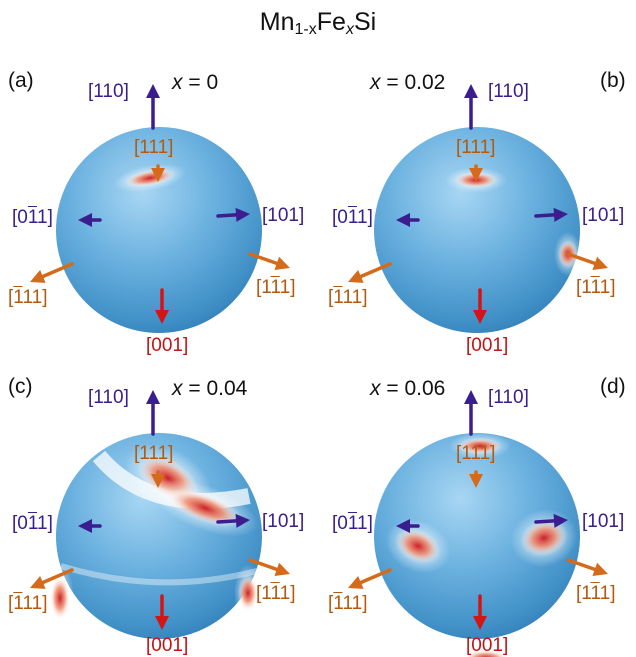 Image resolution: width=636 pixels, height=657 pixels. I want to click on panel-letter: (d), so click(613, 386).